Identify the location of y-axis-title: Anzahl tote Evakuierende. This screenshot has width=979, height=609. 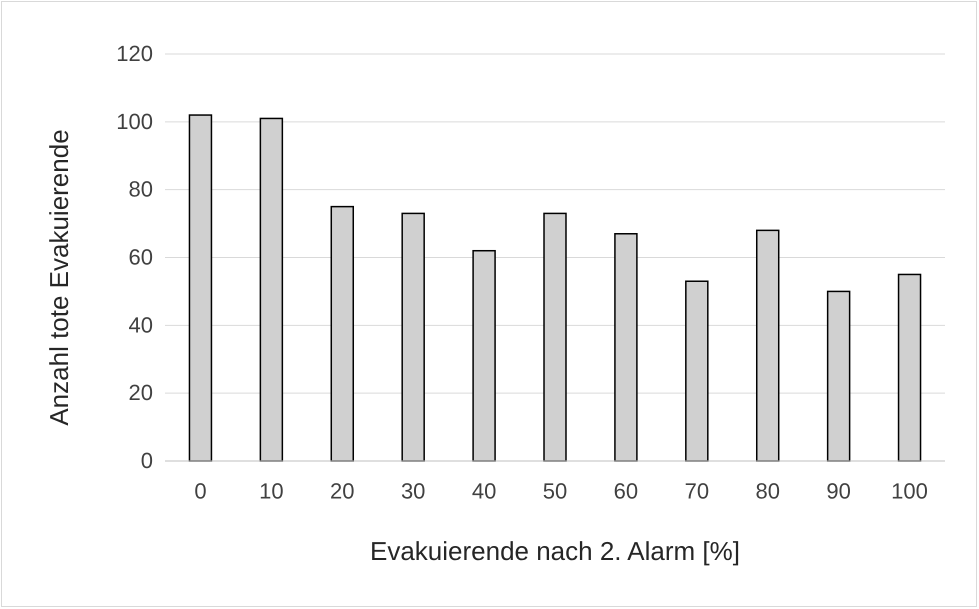
(59, 277).